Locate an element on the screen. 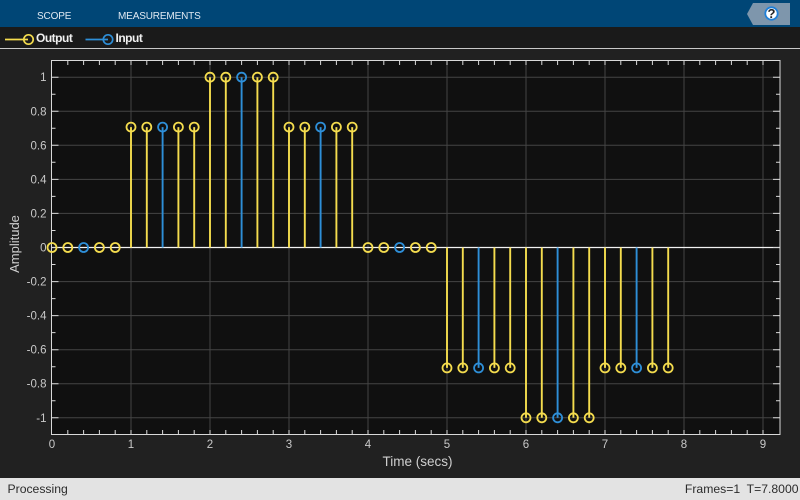 The image size is (800, 500). svg-text: 6 is located at coordinates (526, 445).